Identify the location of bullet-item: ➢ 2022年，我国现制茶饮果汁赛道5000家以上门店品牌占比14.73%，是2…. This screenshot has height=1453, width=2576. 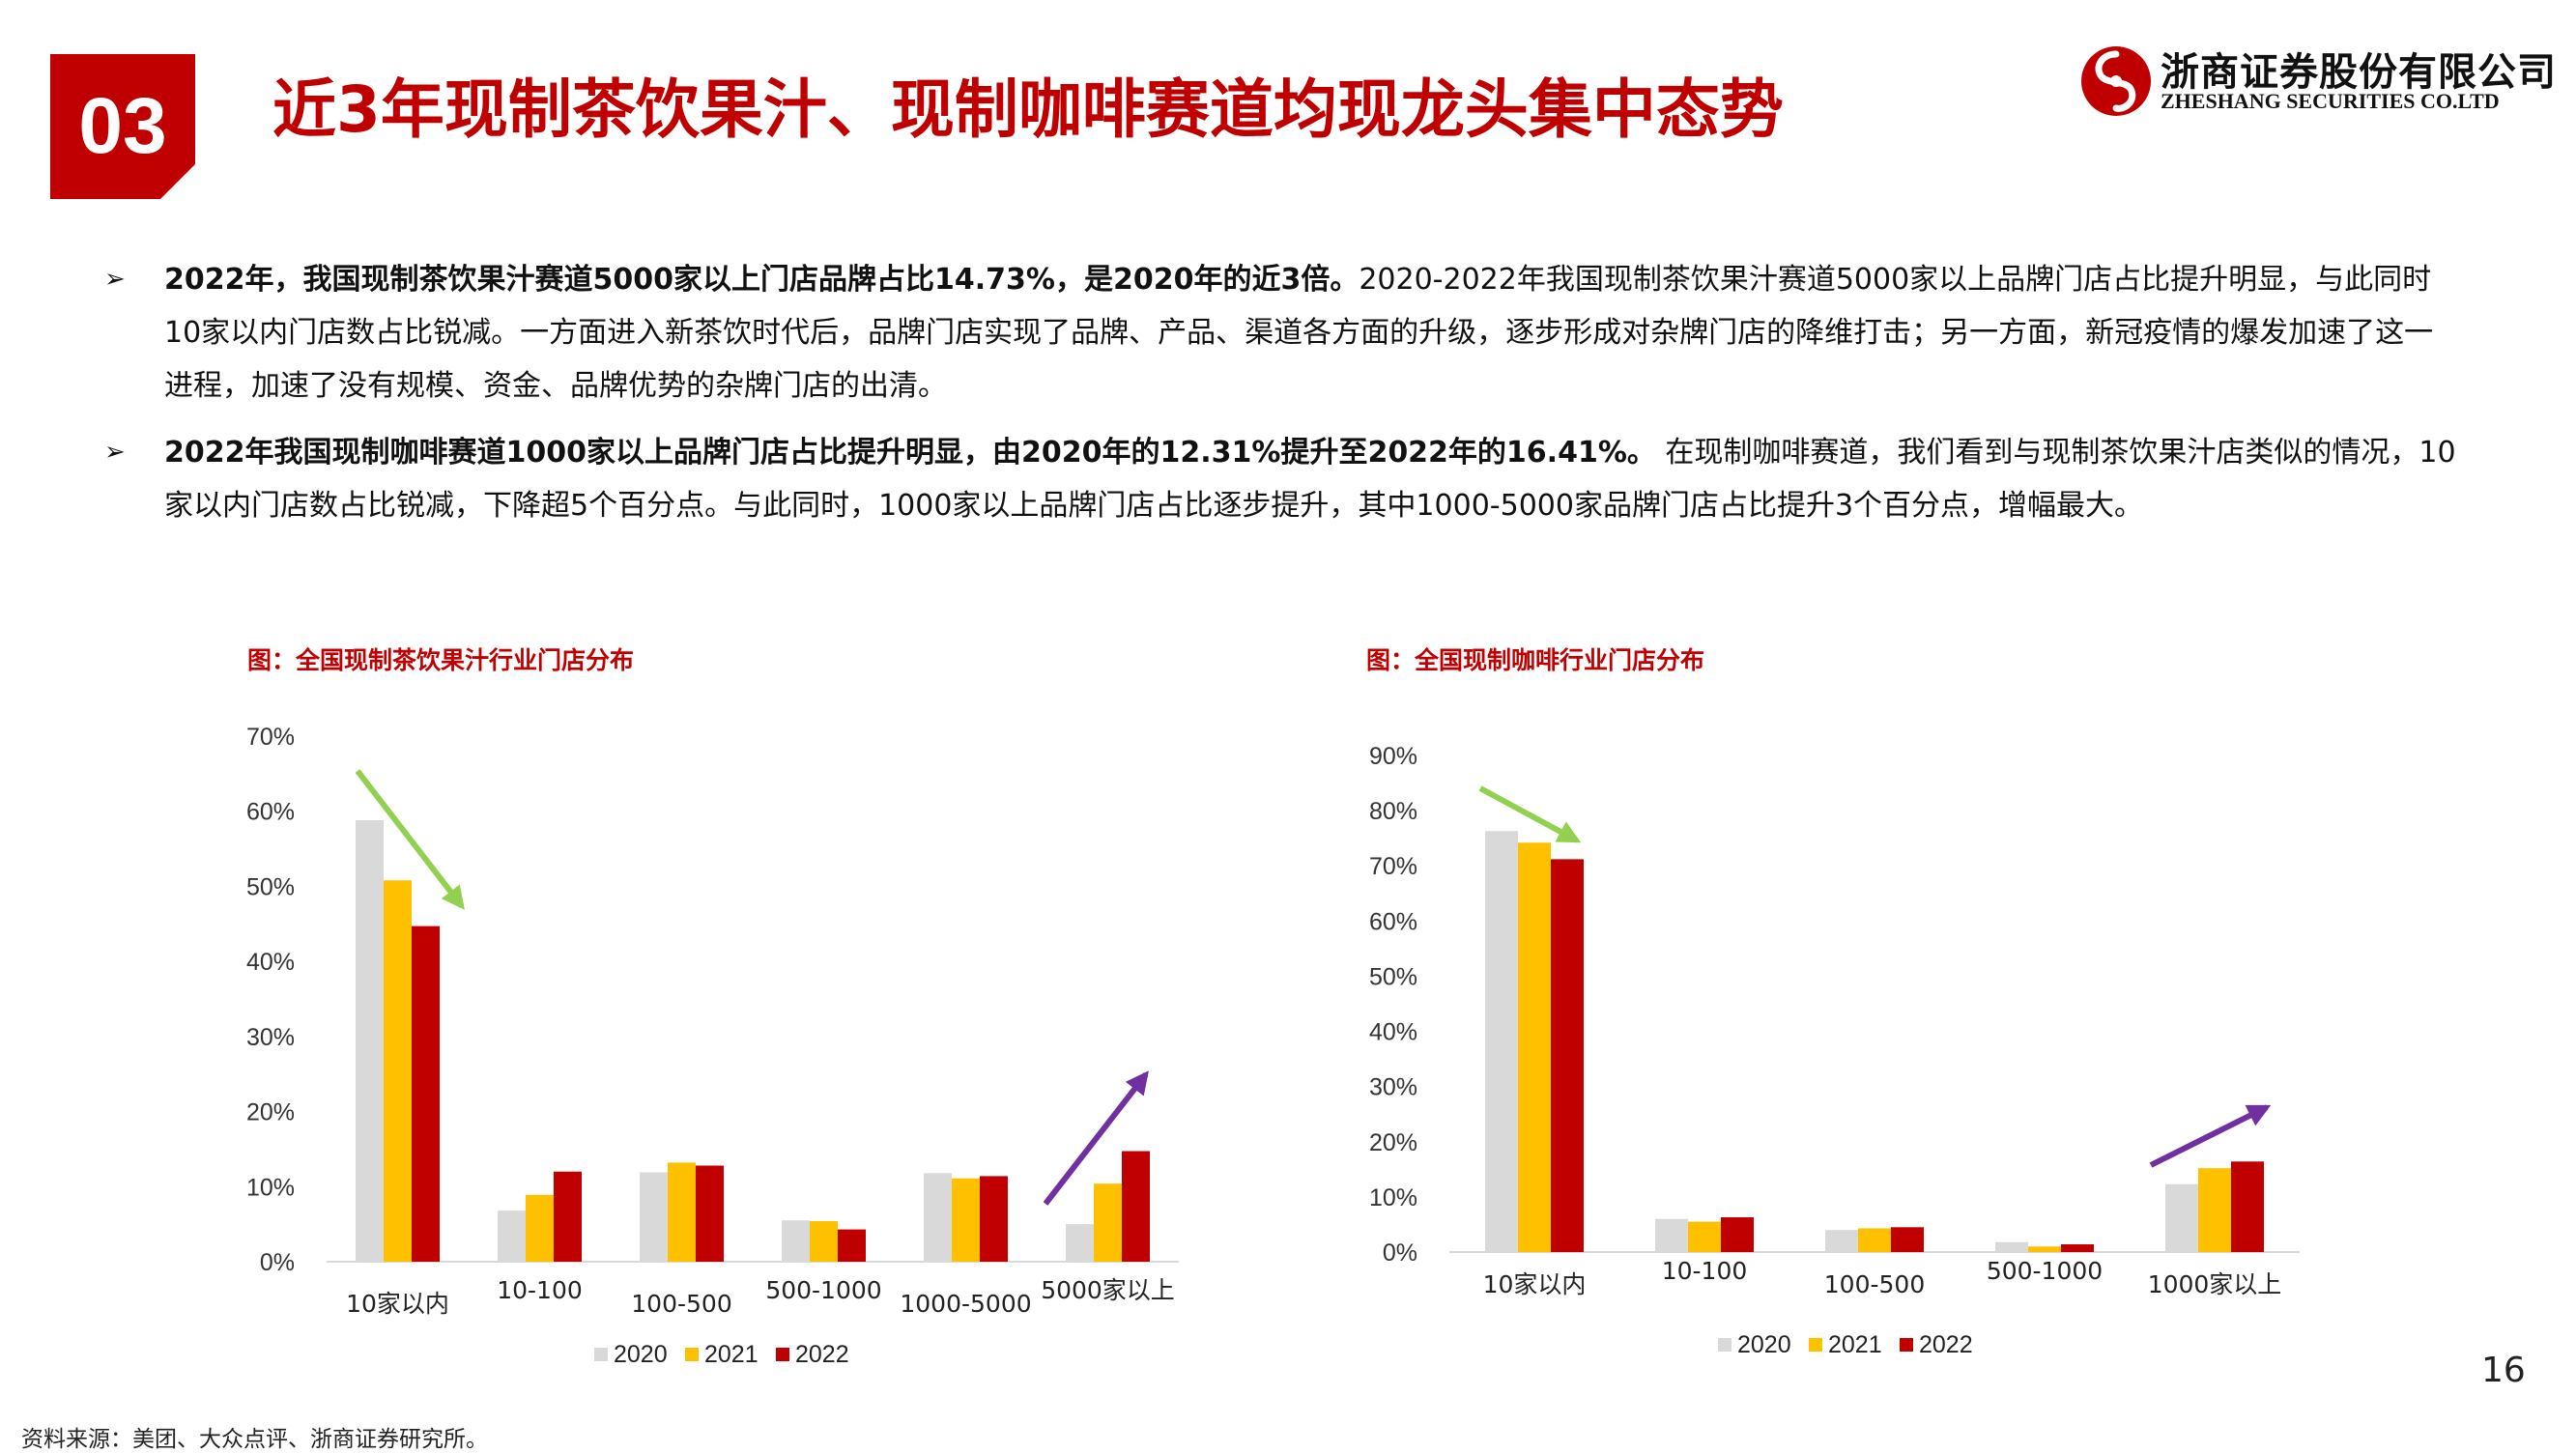
(1283, 333).